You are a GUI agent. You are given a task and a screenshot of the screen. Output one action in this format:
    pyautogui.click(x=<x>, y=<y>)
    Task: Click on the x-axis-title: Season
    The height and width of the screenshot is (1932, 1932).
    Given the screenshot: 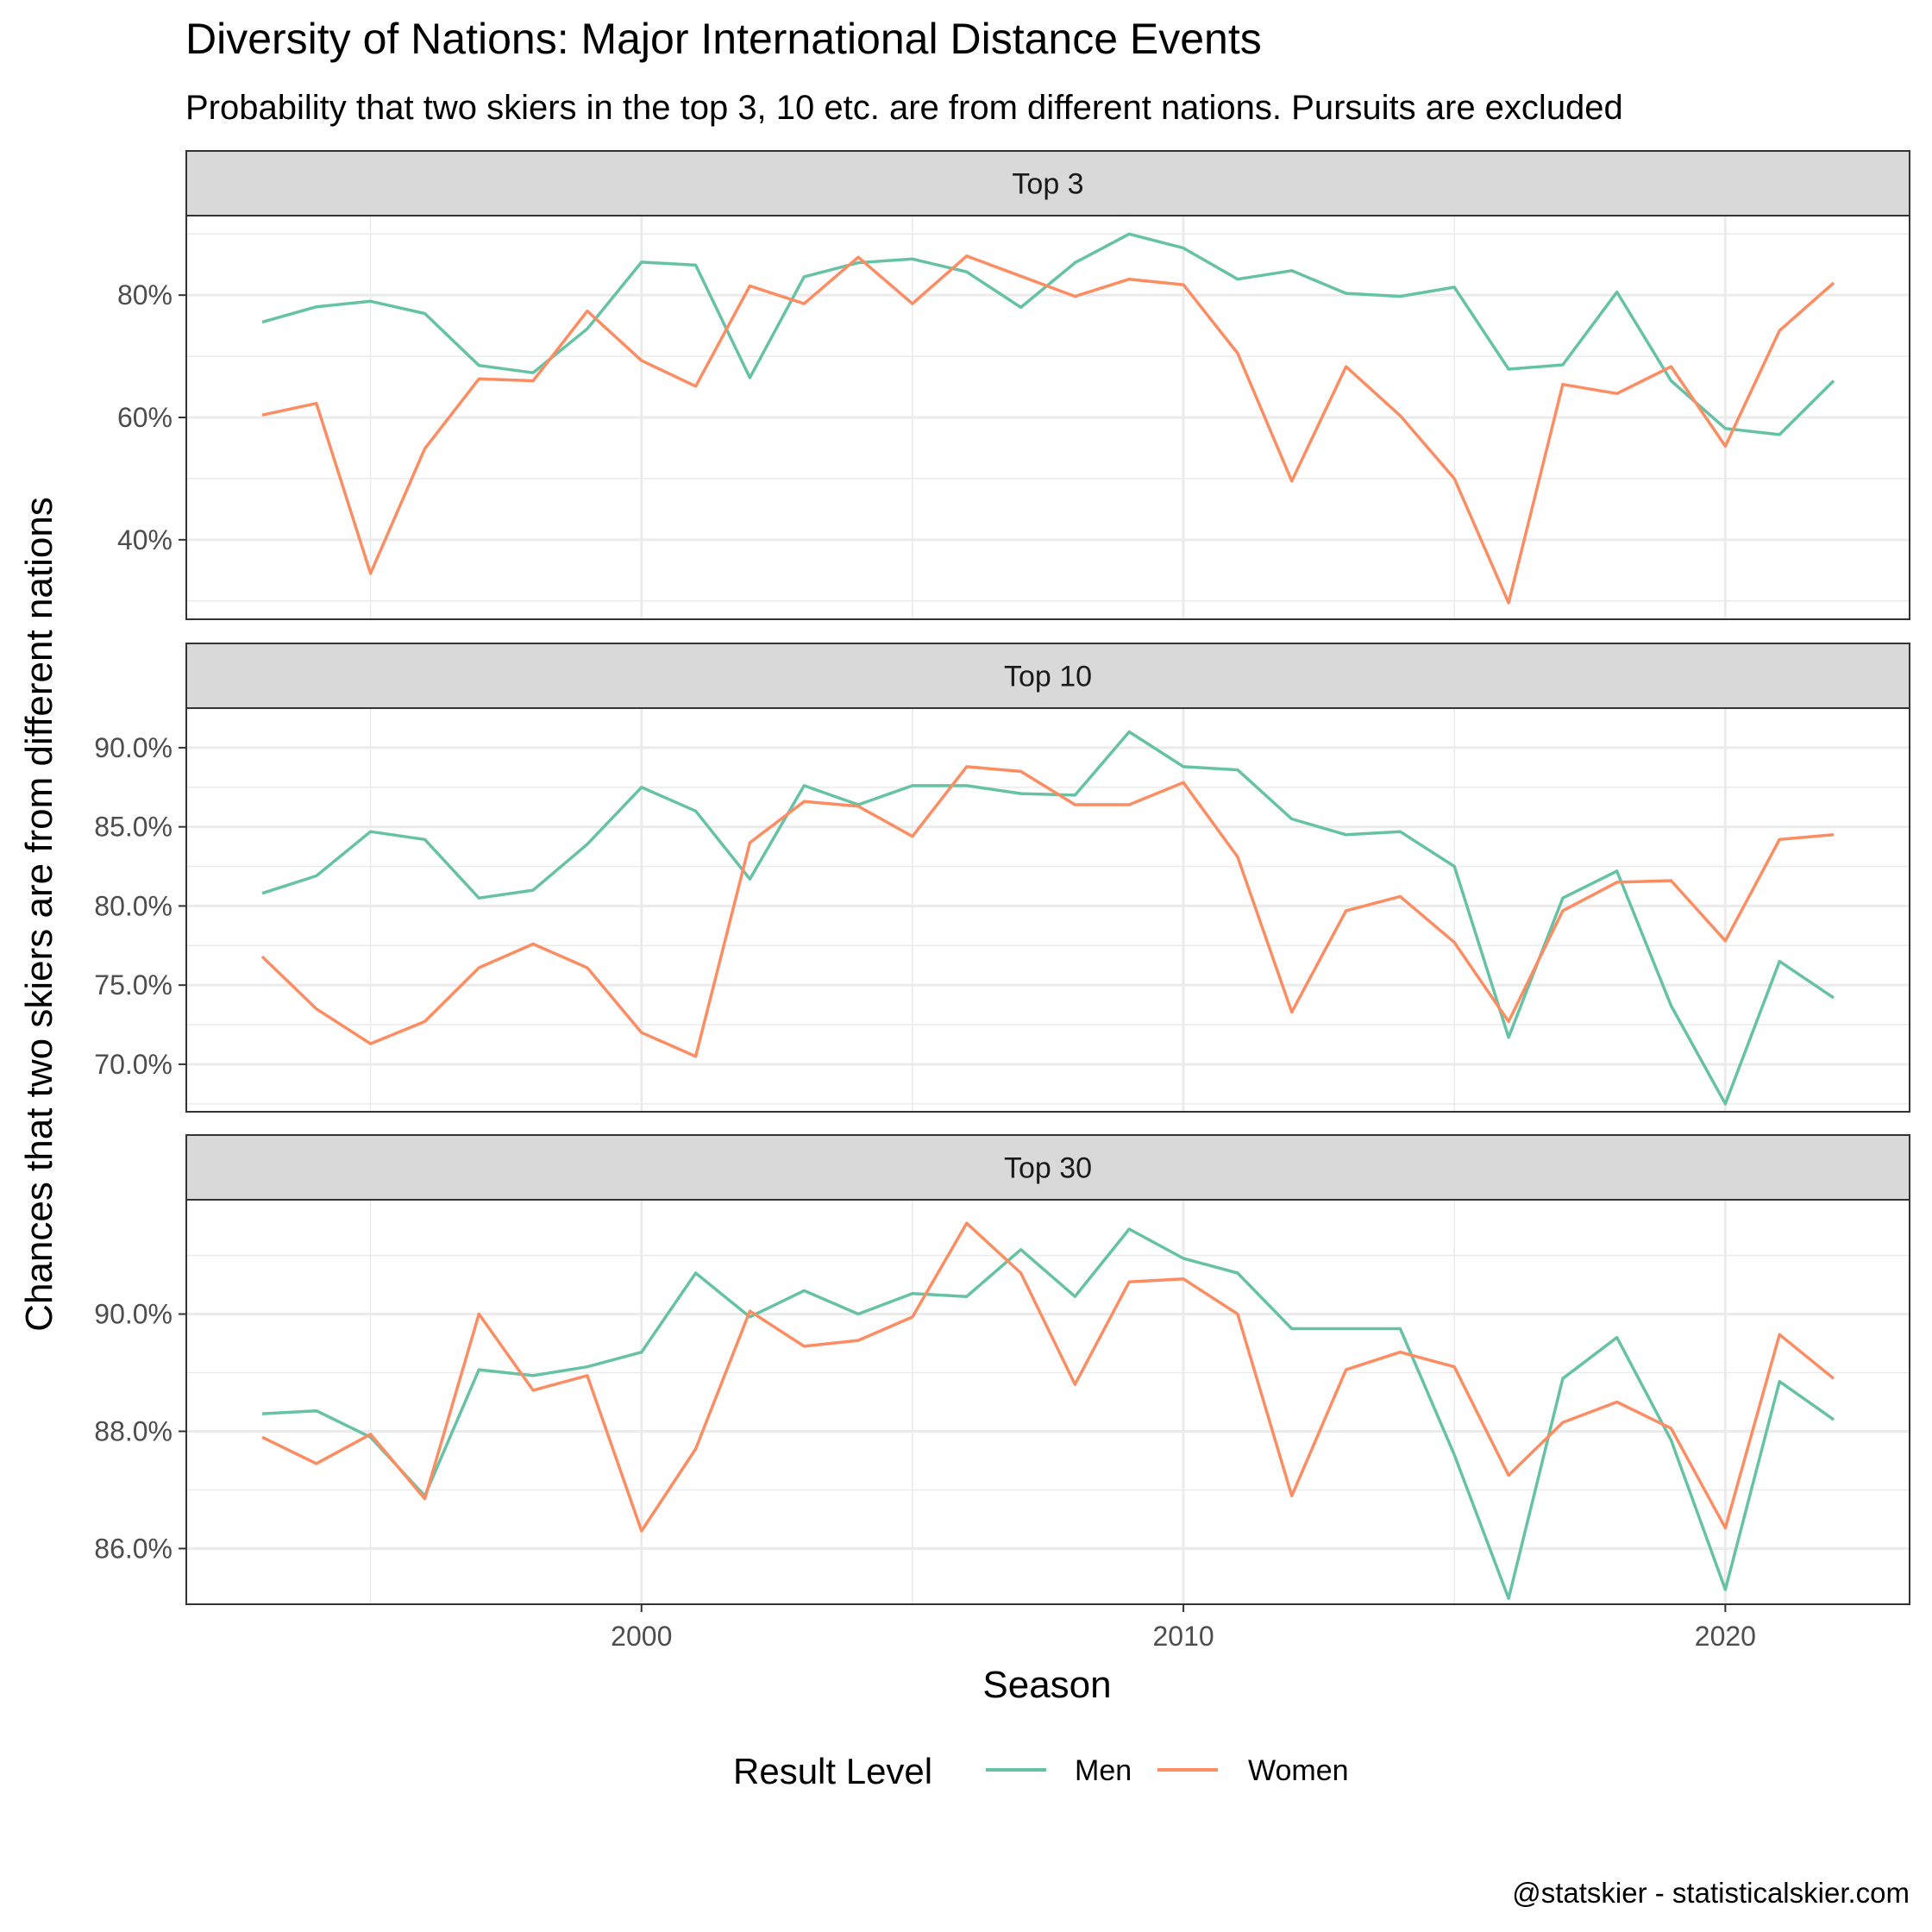 What is the action you would take?
    pyautogui.click(x=1047, y=1685)
    